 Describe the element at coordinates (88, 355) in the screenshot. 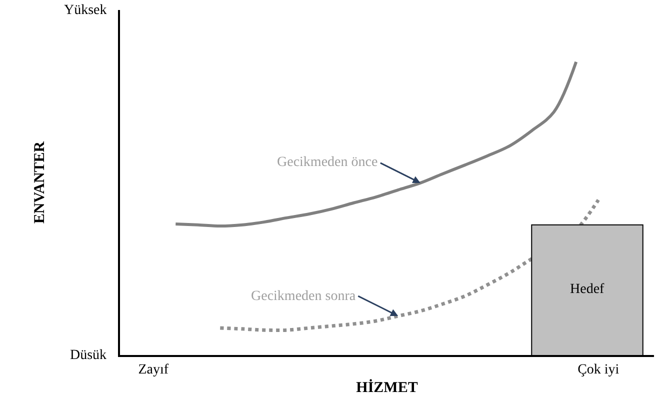

I see `text: Düsük` at that location.